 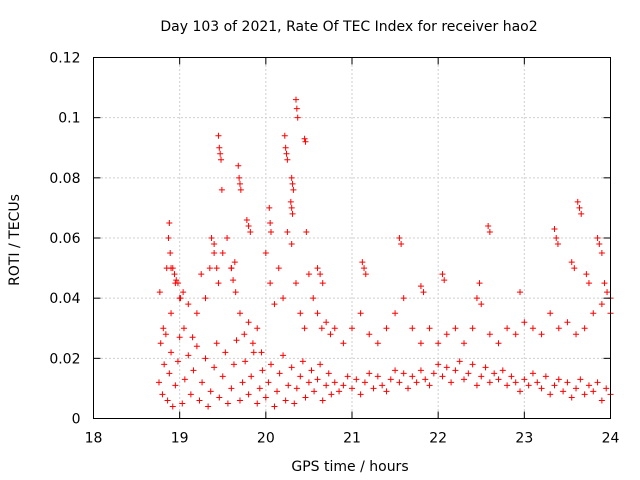 I want to click on y-tick-labels: 0 0.02 0.04 0.06 0.08 0.1 0.12, so click(x=64, y=239).